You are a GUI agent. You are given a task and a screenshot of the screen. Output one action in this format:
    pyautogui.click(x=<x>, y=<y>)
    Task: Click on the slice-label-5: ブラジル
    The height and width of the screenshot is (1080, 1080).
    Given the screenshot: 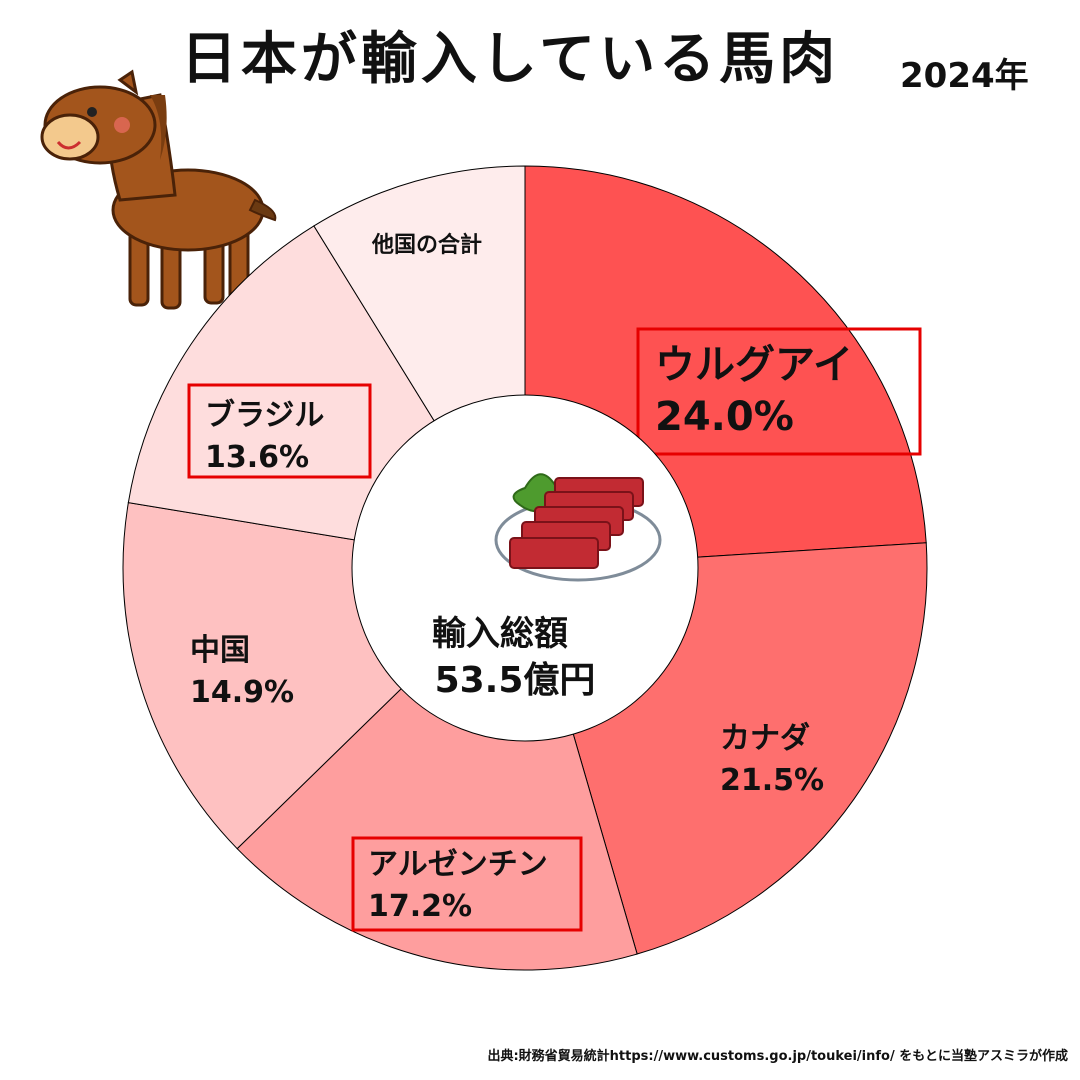 What is the action you would take?
    pyautogui.click(x=264, y=415)
    